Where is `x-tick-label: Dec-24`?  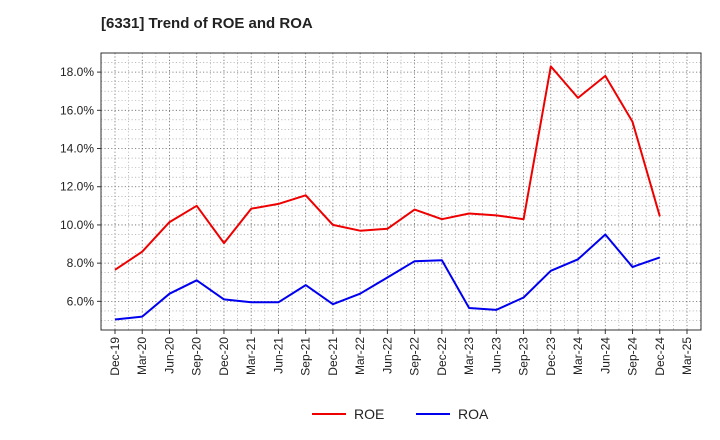 x-tick-label: Dec-24 is located at coordinates (660, 356).